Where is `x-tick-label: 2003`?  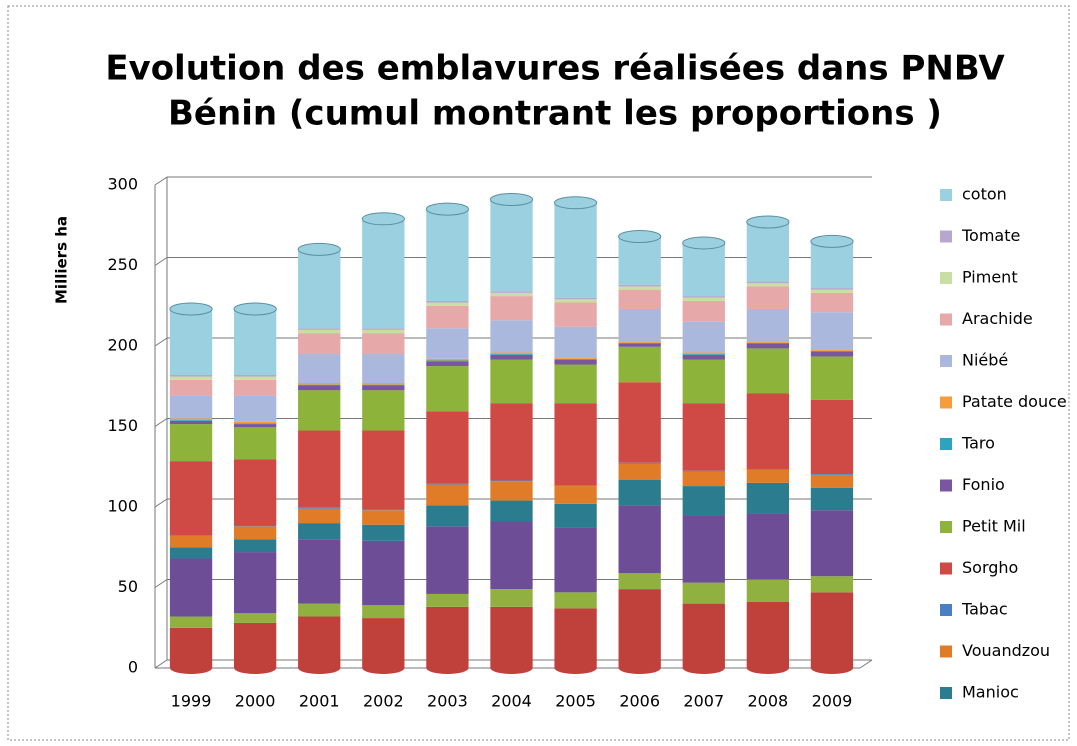
x-tick-label: 2003 is located at coordinates (447, 701).